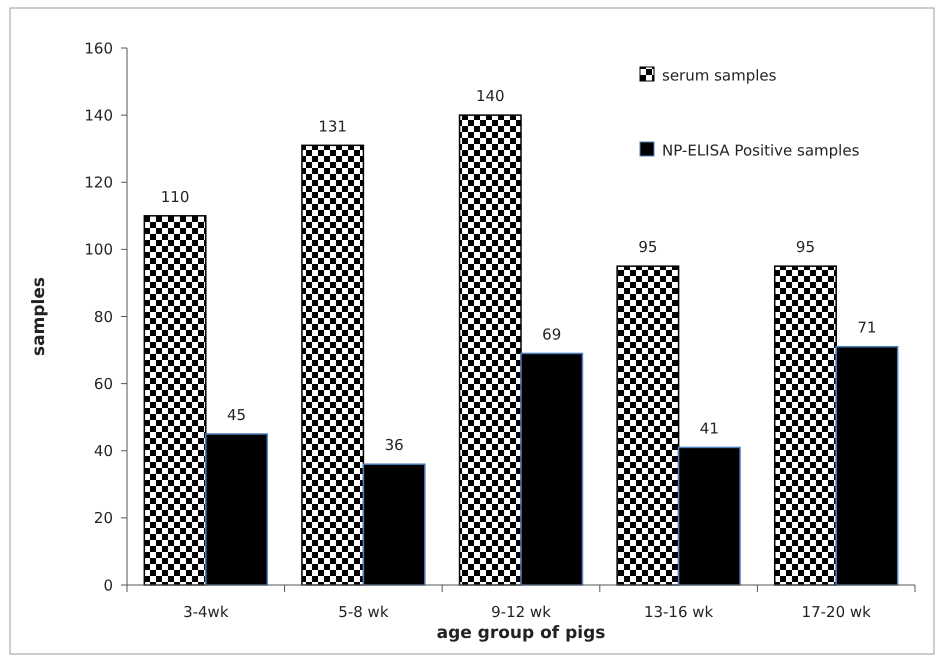  What do you see at coordinates (175, 197) in the screenshot?
I see `data-label: 110` at bounding box center [175, 197].